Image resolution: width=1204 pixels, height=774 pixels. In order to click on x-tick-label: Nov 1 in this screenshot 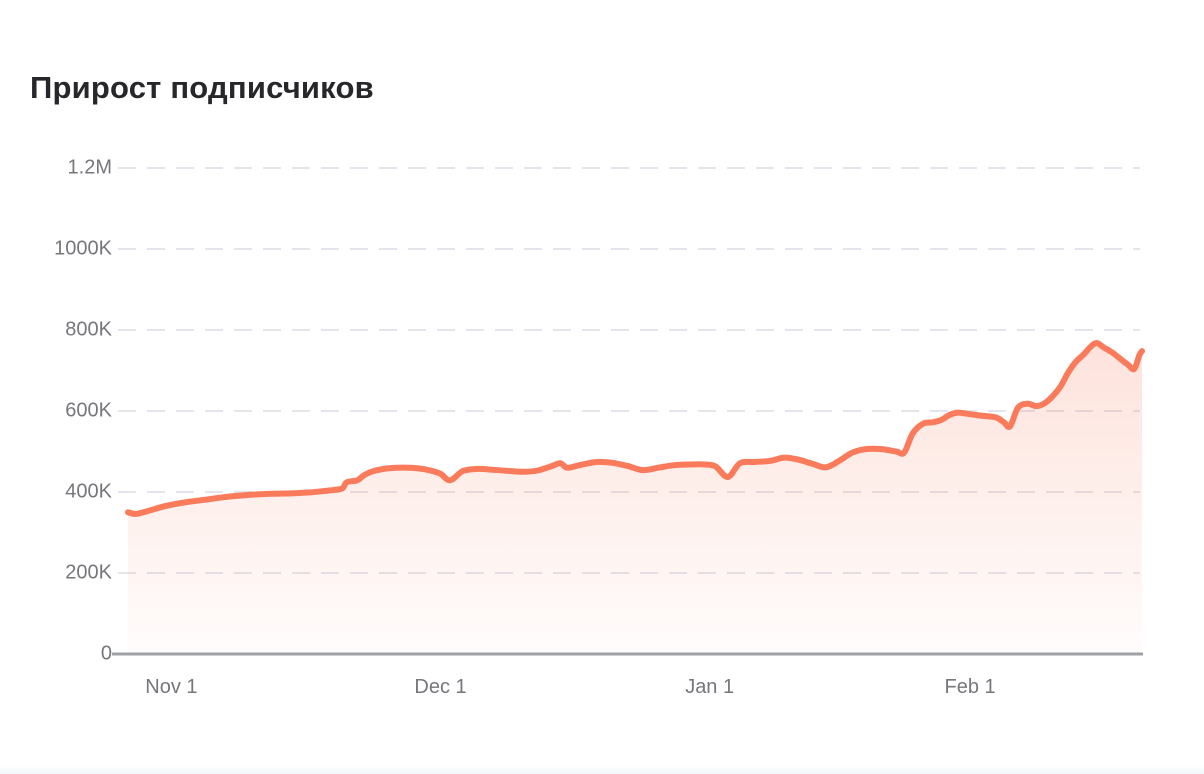, I will do `click(171, 687)`.